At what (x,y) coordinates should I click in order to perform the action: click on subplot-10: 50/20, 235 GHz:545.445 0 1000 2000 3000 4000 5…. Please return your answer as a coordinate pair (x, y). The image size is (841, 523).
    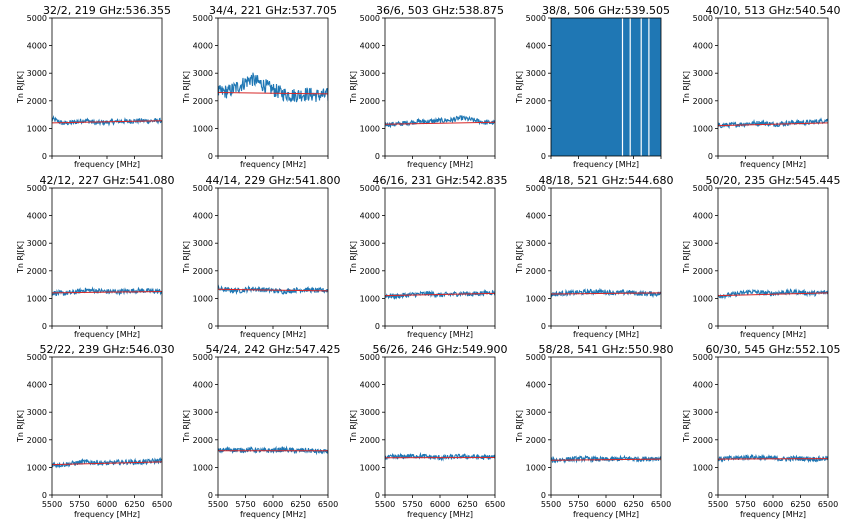
    Looking at the image, I should click on (761, 256).